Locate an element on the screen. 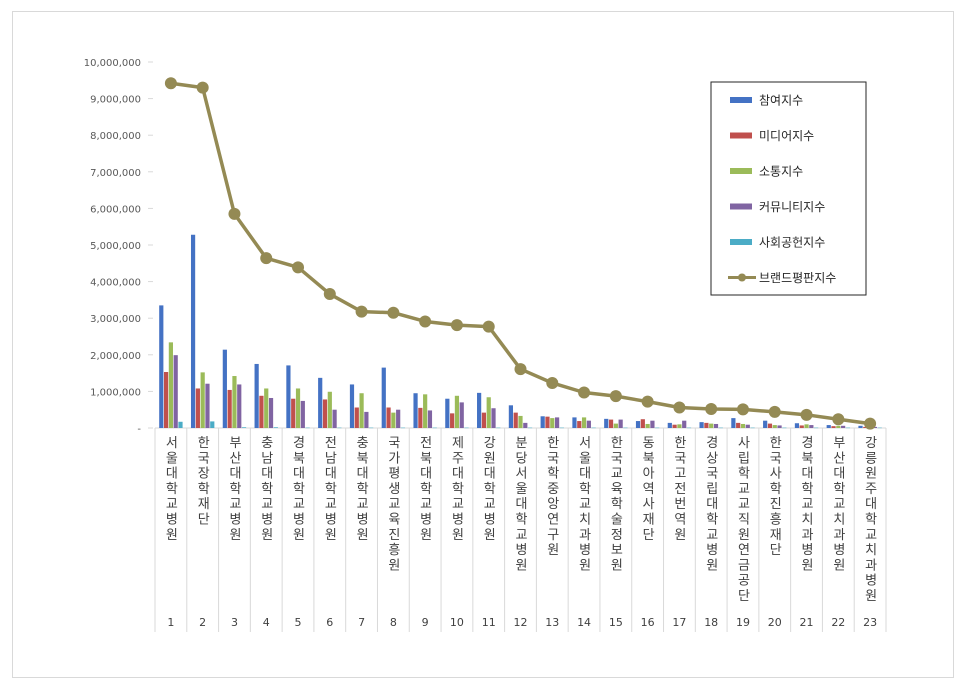 The height and width of the screenshot is (687, 966). bar-사회공헌지수-19 is located at coordinates (752, 428).